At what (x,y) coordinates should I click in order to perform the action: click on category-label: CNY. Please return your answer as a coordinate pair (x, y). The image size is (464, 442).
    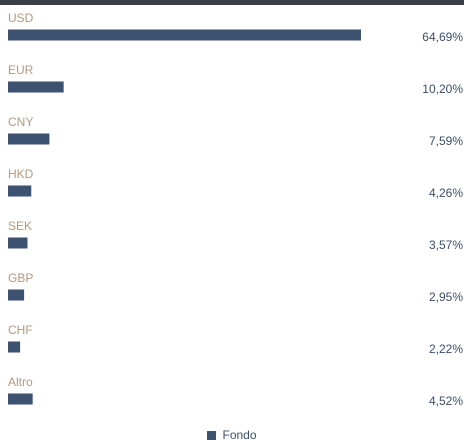
    Looking at the image, I should click on (20, 122).